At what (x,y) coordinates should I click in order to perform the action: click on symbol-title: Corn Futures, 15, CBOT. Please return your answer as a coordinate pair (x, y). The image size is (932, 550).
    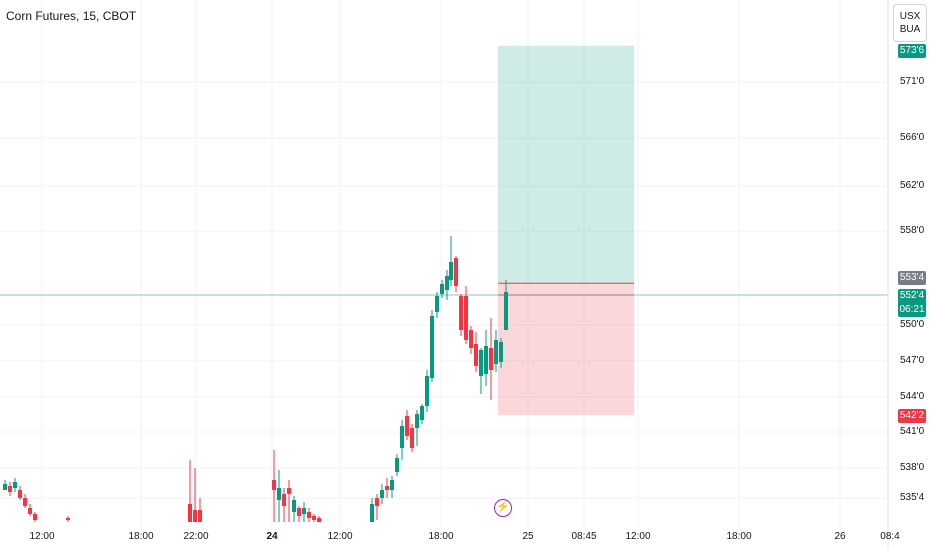
    Looking at the image, I should click on (71, 16).